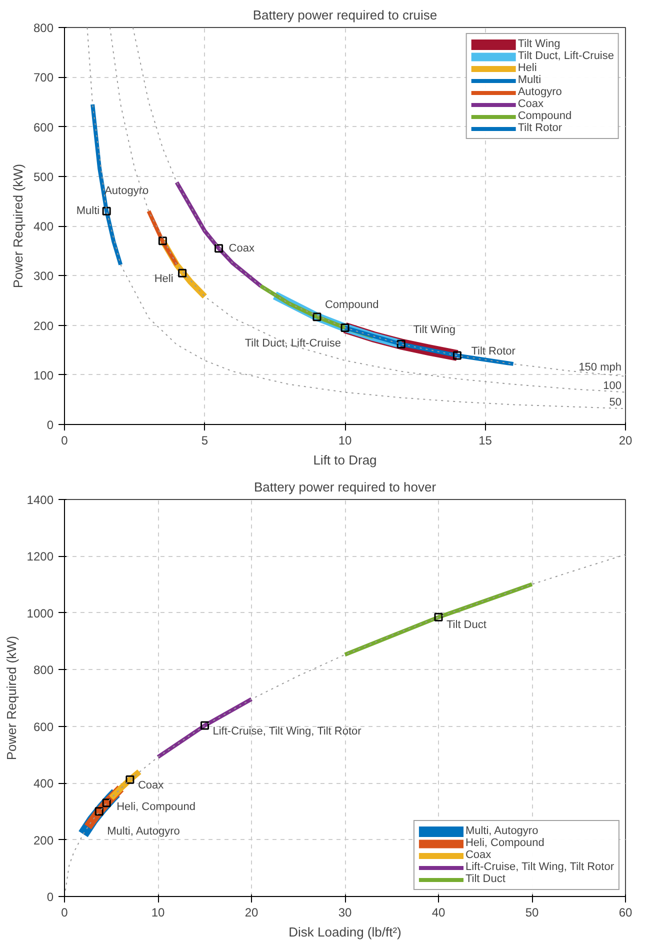 The image size is (646, 949). Describe the element at coordinates (351, 304) in the screenshot. I see `annotation: Compound` at that location.